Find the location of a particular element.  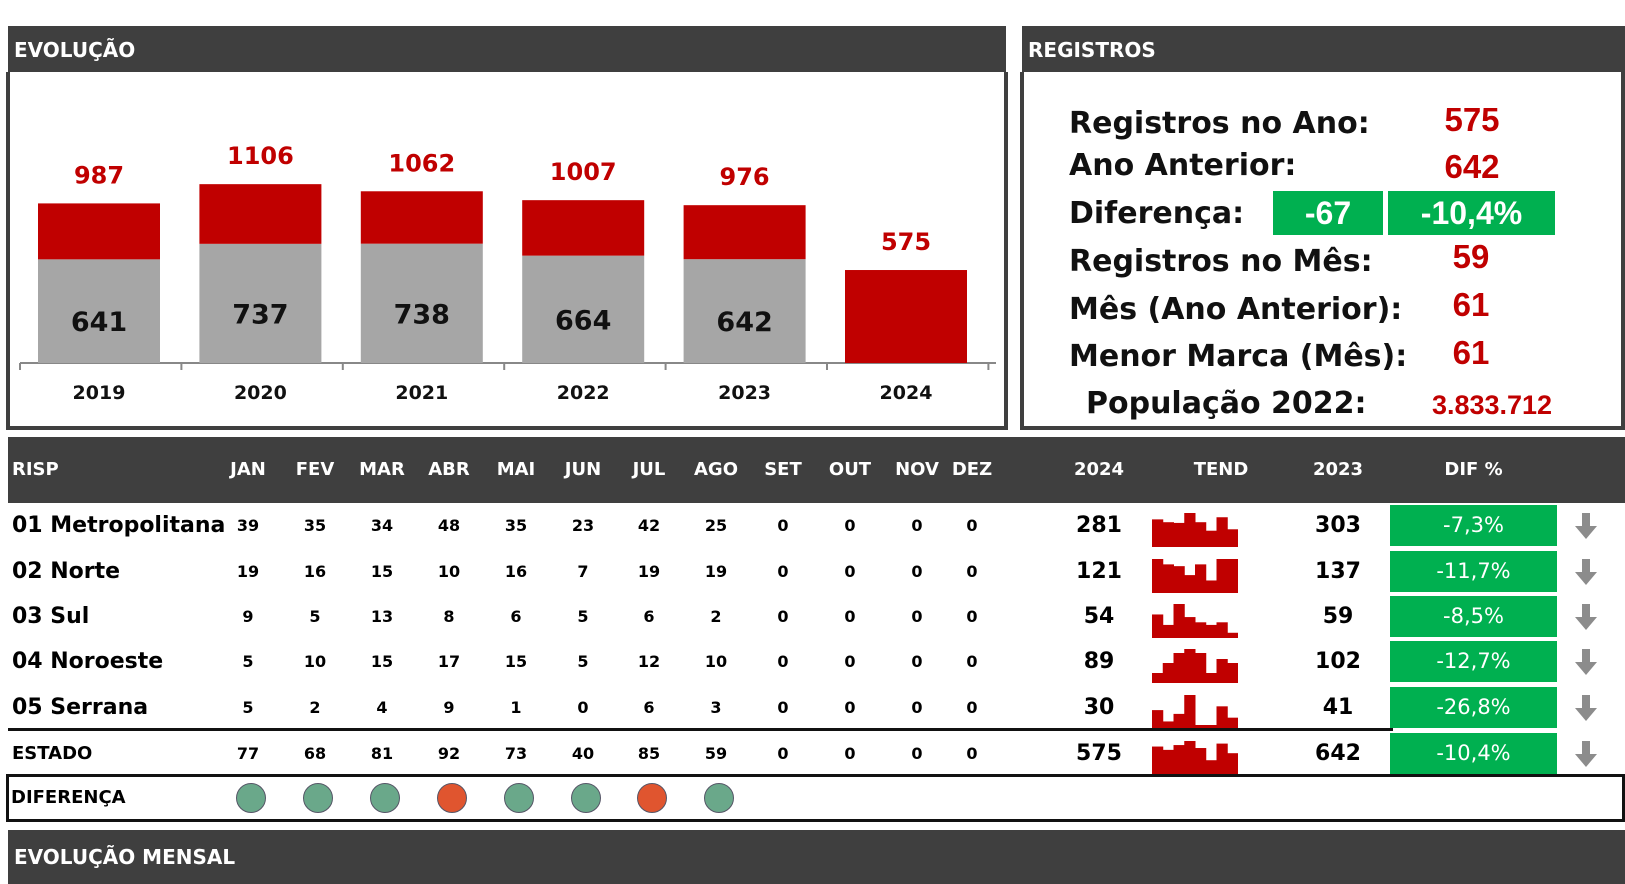

month-value-fev: 2 is located at coordinates (315, 707).